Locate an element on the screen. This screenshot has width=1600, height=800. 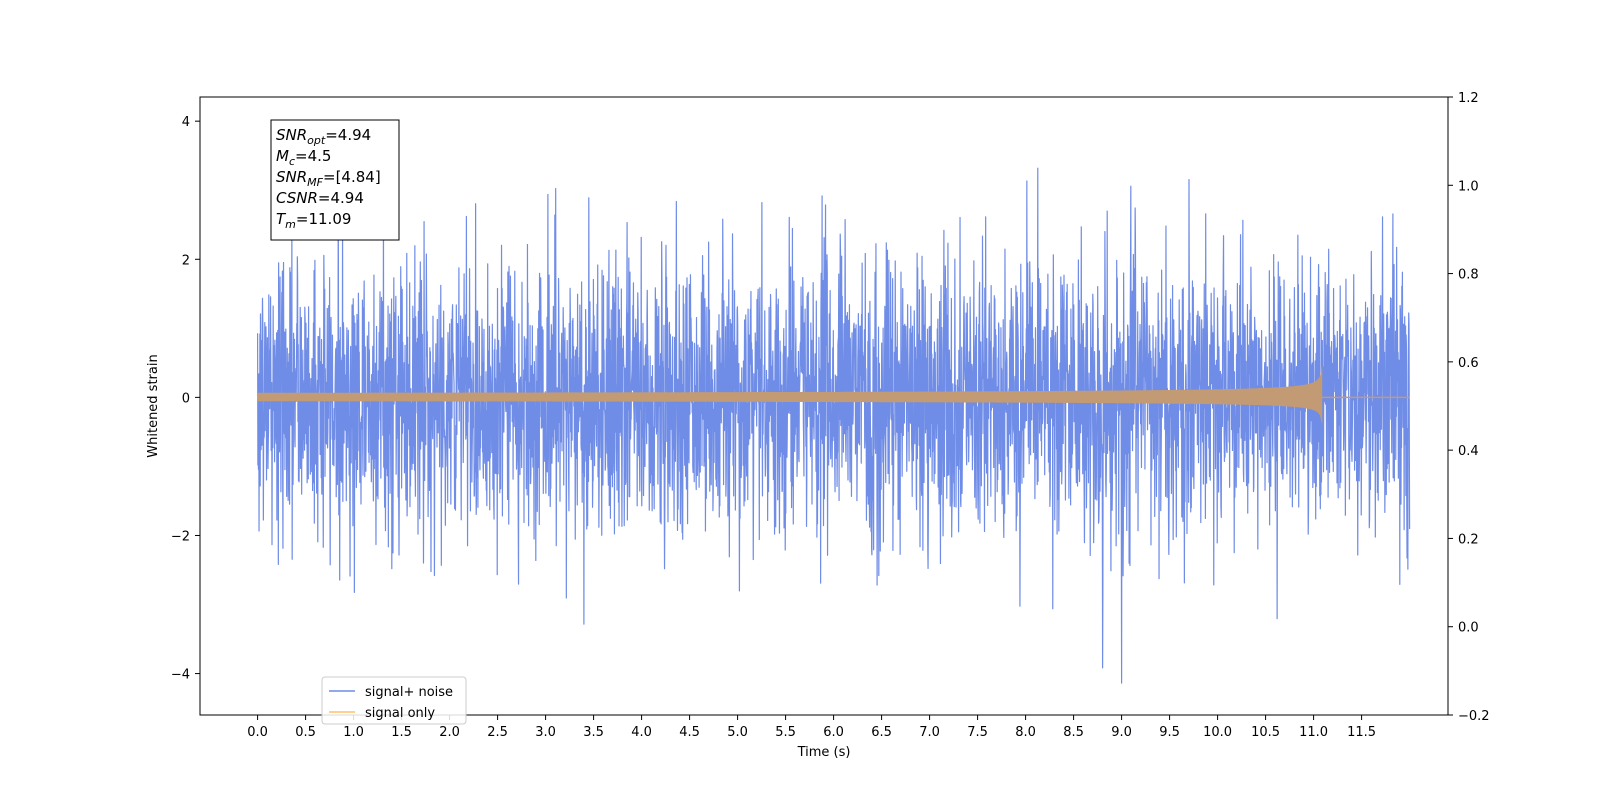
x-tick-label: 10.5 is located at coordinates (1265, 732).